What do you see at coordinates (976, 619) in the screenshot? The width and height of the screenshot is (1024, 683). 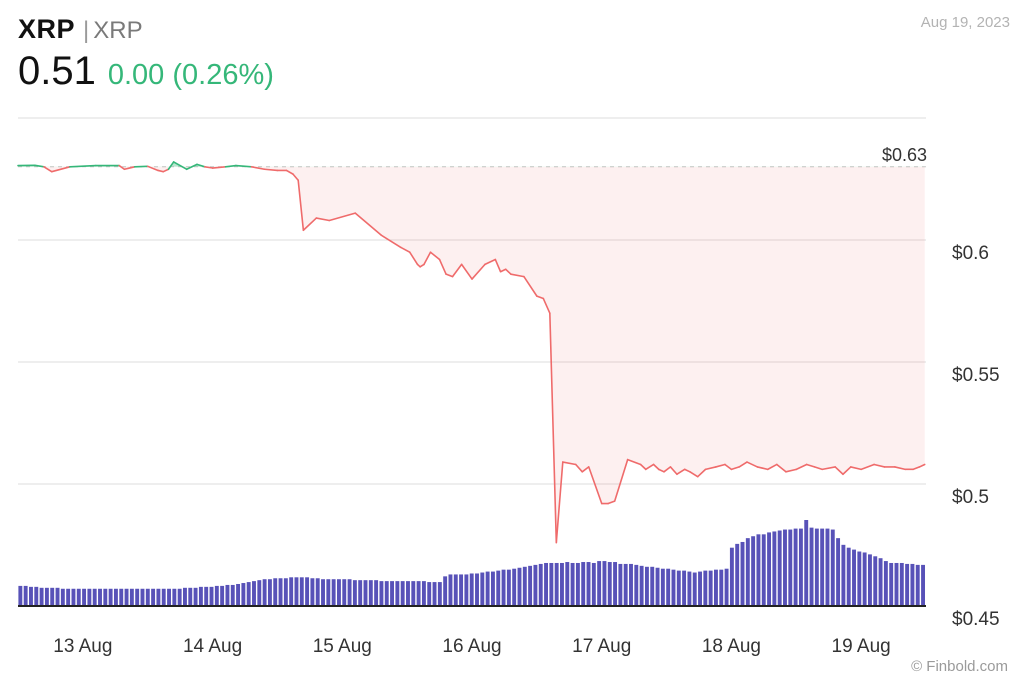 I see `y-tick-label: $0.45` at bounding box center [976, 619].